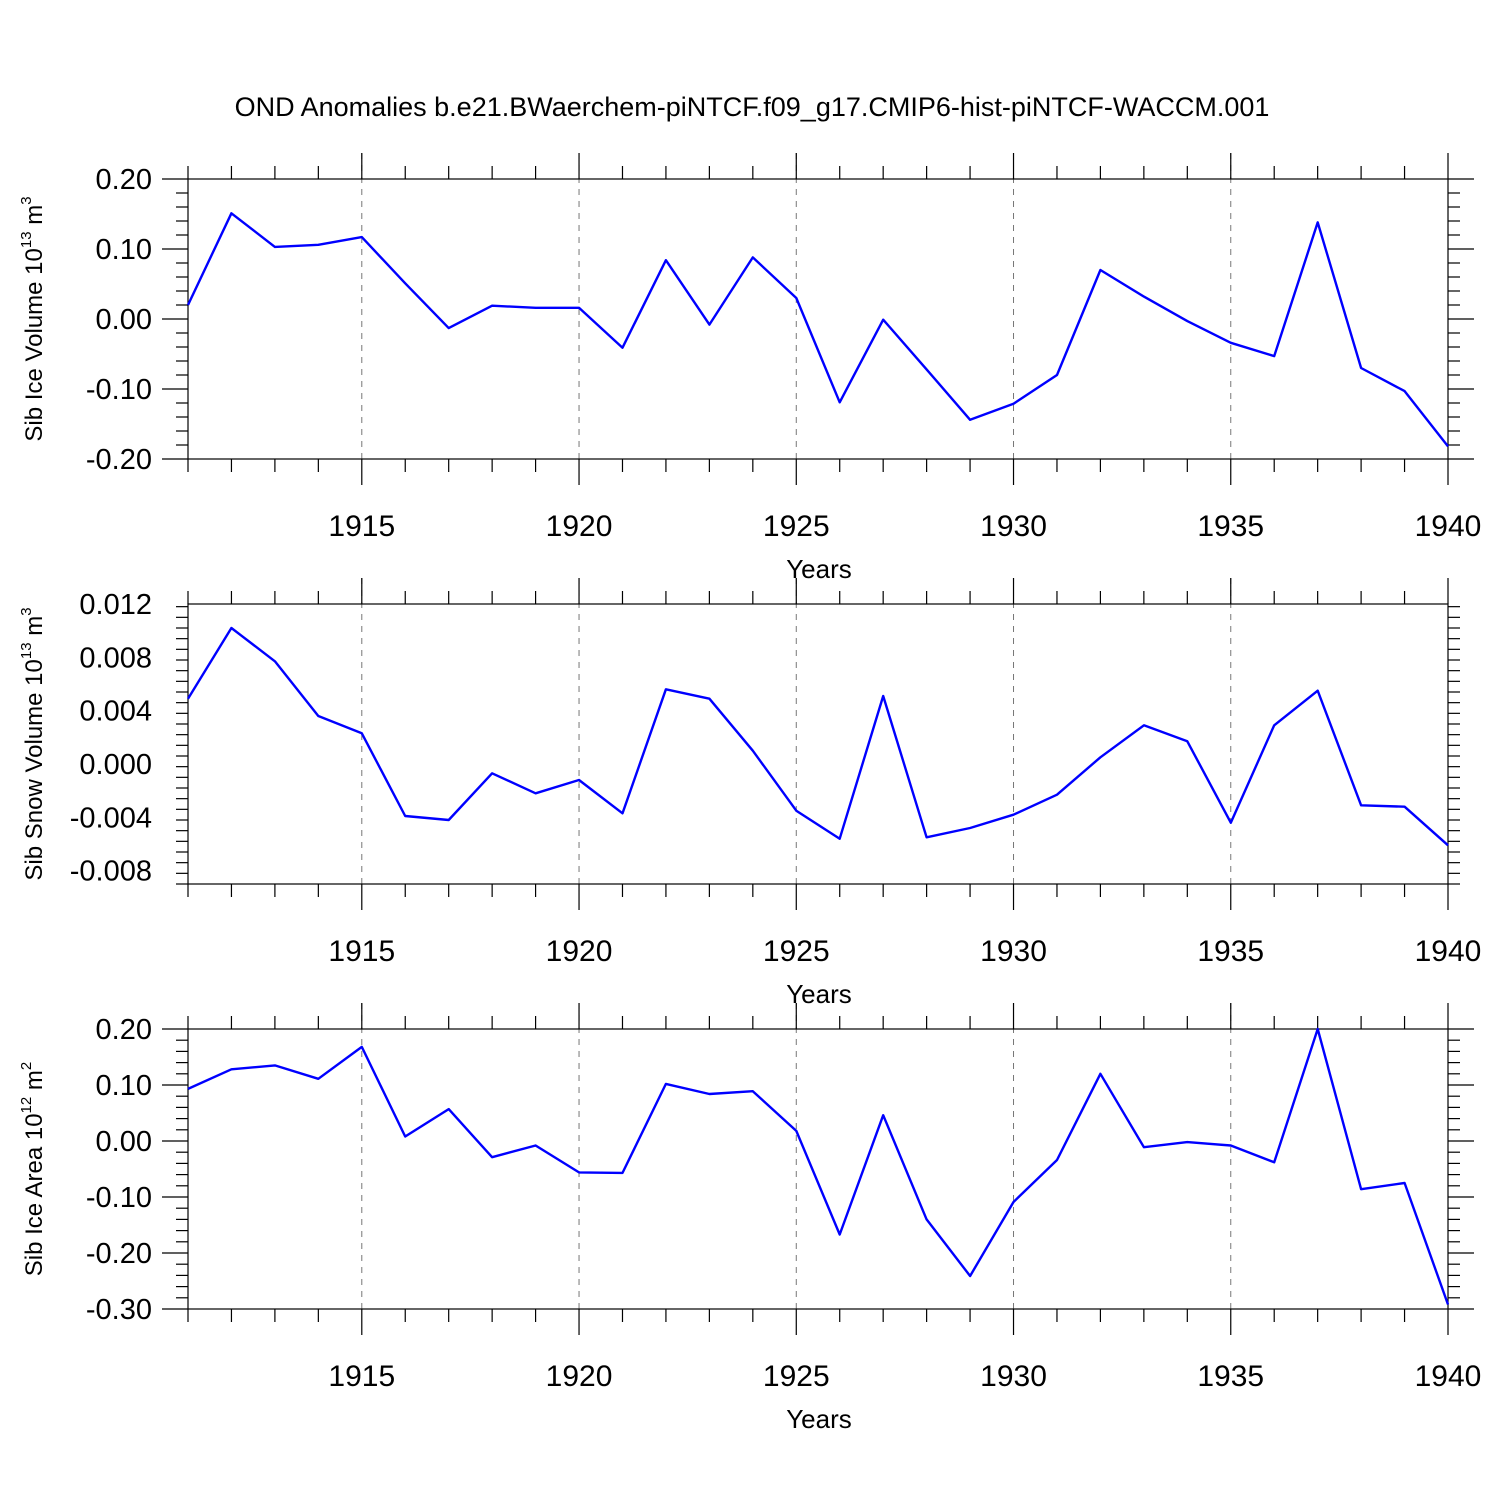  I want to click on y-axis-label-unit-exponent: 2, so click(26, 1066).